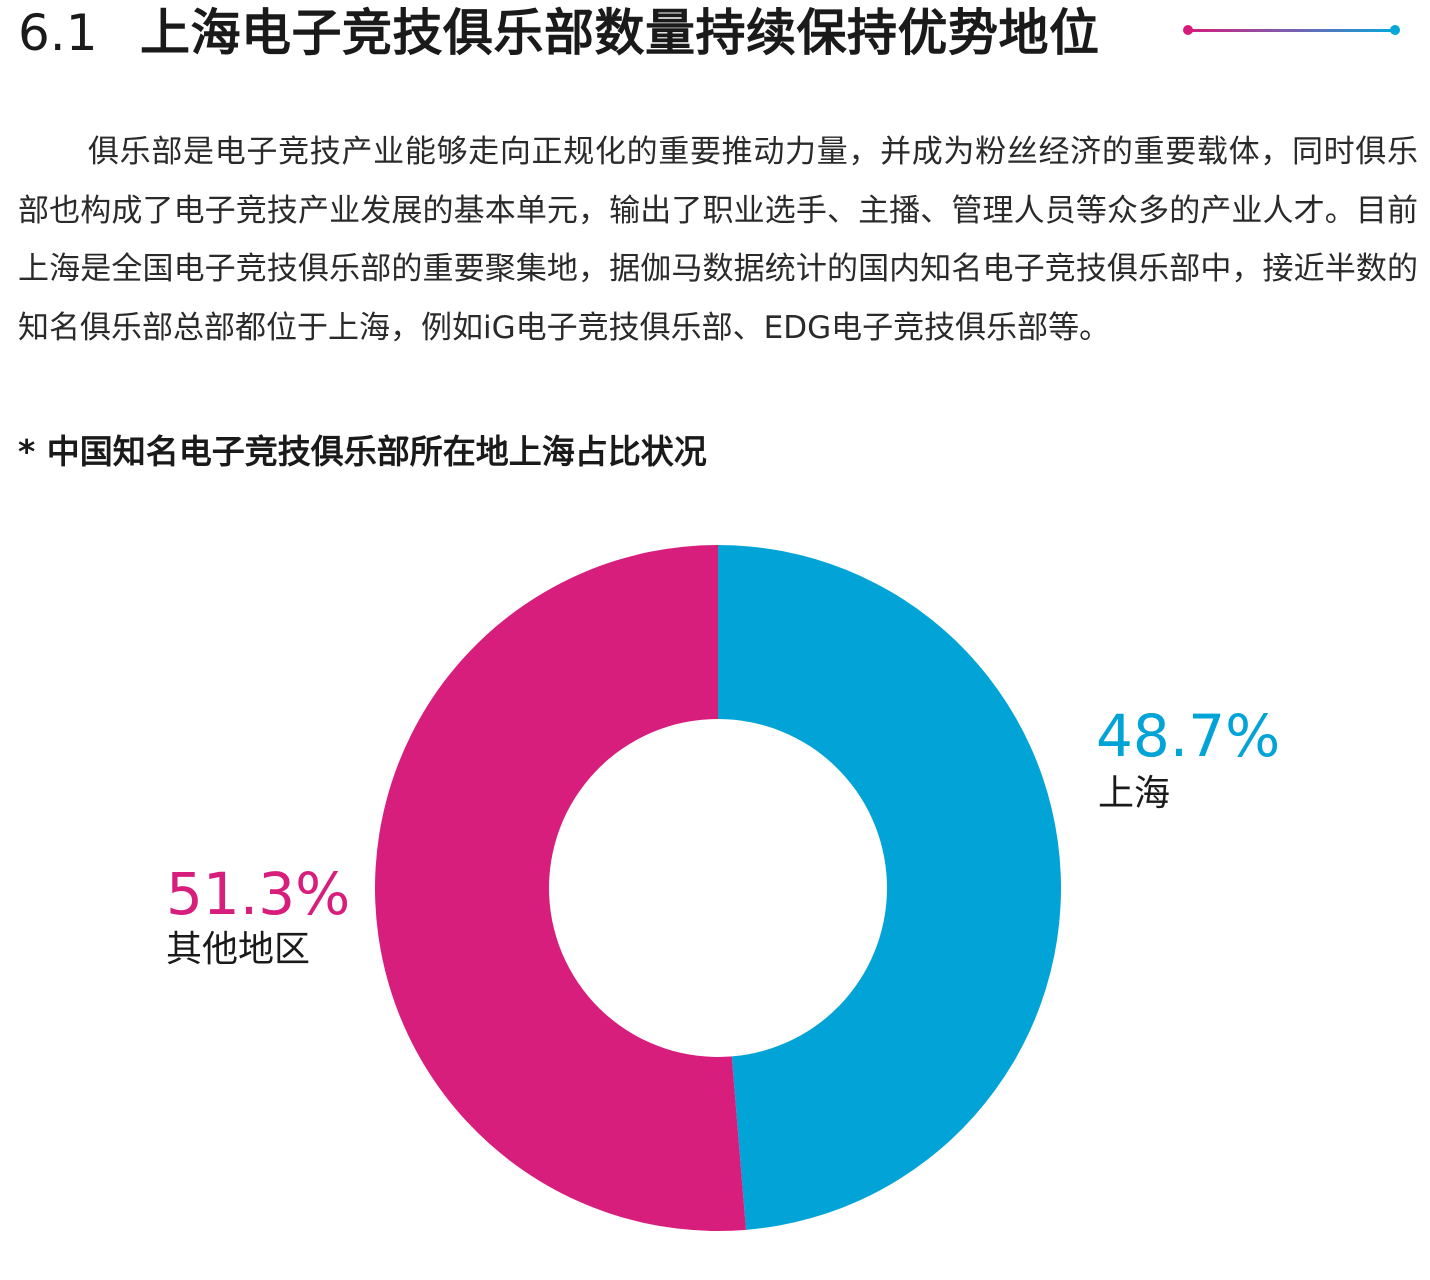 The image size is (1430, 1280). Describe the element at coordinates (560, 888) in the screenshot. I see `donut-slice-other` at that location.